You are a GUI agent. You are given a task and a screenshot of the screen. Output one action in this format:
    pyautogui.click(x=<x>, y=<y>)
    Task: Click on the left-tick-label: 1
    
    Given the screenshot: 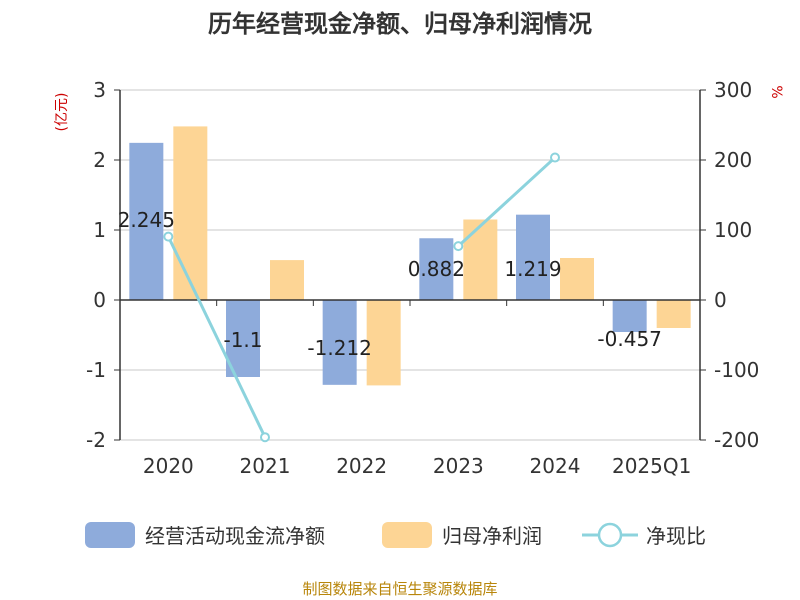 What is the action you would take?
    pyautogui.click(x=99, y=230)
    